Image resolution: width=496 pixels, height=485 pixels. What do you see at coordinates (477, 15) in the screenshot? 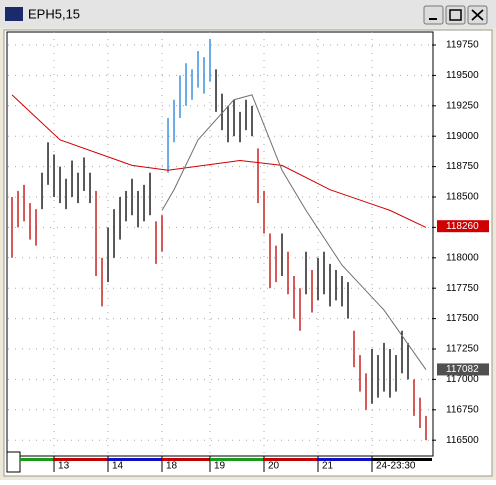
I see `close-icon` at bounding box center [477, 15].